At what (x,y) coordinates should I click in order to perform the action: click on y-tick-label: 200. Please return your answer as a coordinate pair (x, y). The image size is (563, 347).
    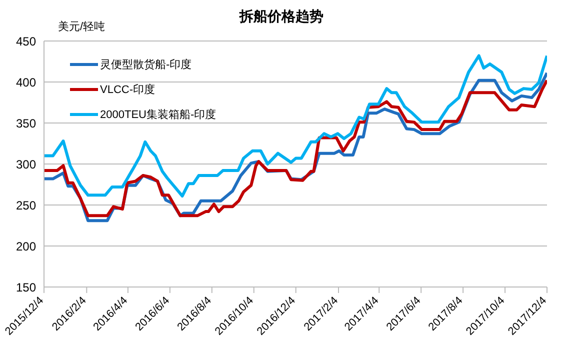
    Looking at the image, I should click on (26, 246).